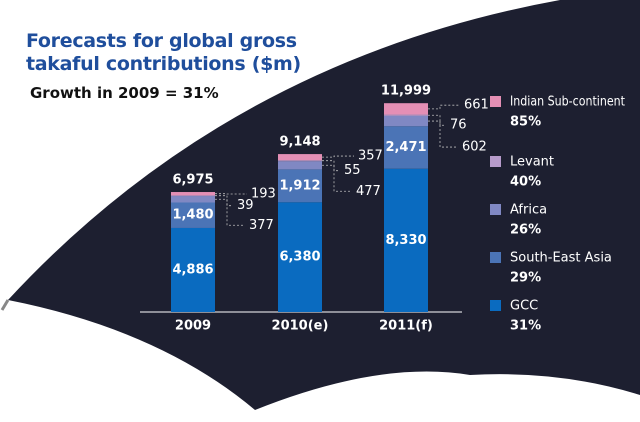  Describe the element at coordinates (406, 326) in the screenshot. I see `x-tick-label: 2011(f)` at that location.